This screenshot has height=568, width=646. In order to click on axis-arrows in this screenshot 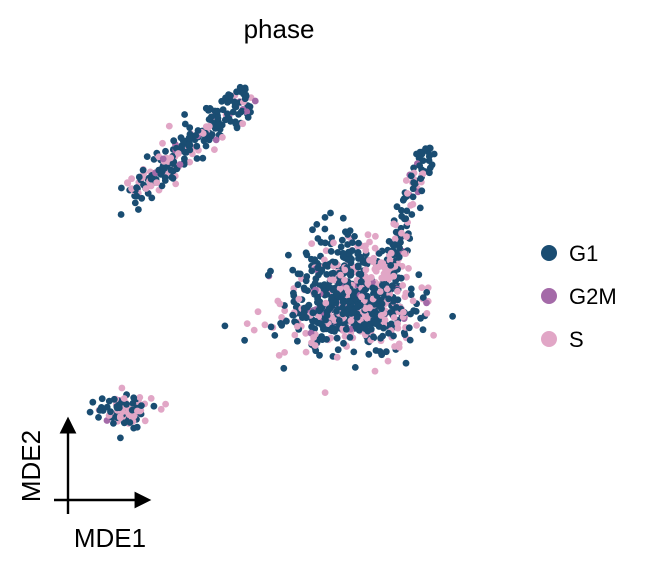, I will do `click(103, 465)`.